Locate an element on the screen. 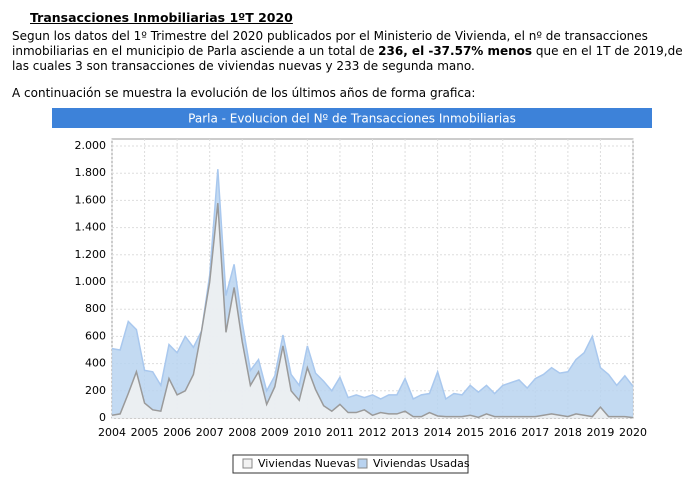  y-tick-label: 200 is located at coordinates (95, 390).